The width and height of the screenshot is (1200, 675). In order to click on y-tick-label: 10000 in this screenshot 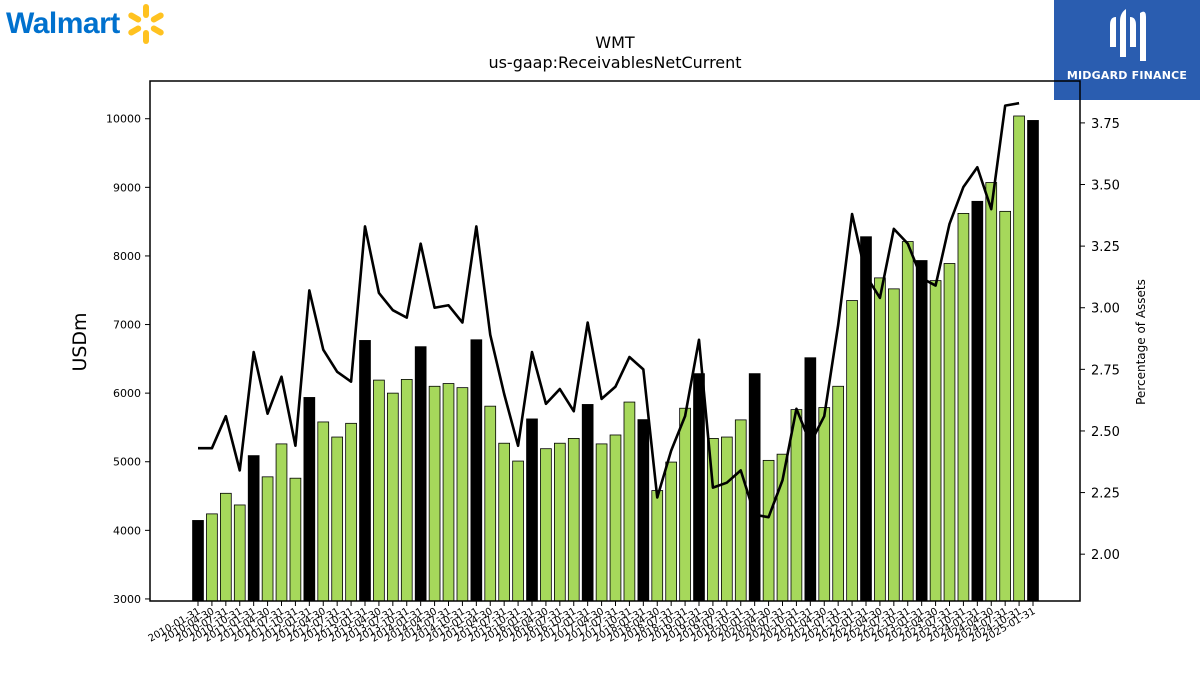, I will do `click(123, 119)`.